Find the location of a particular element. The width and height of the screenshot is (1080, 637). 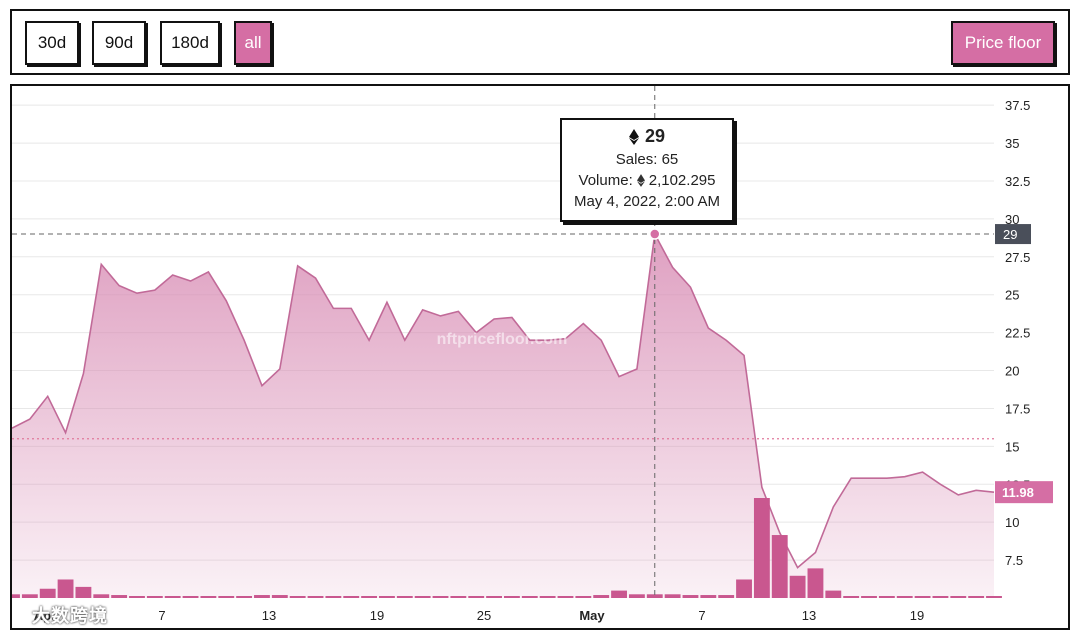

tooltip-volume-value: 2,102.295 is located at coordinates (682, 180).